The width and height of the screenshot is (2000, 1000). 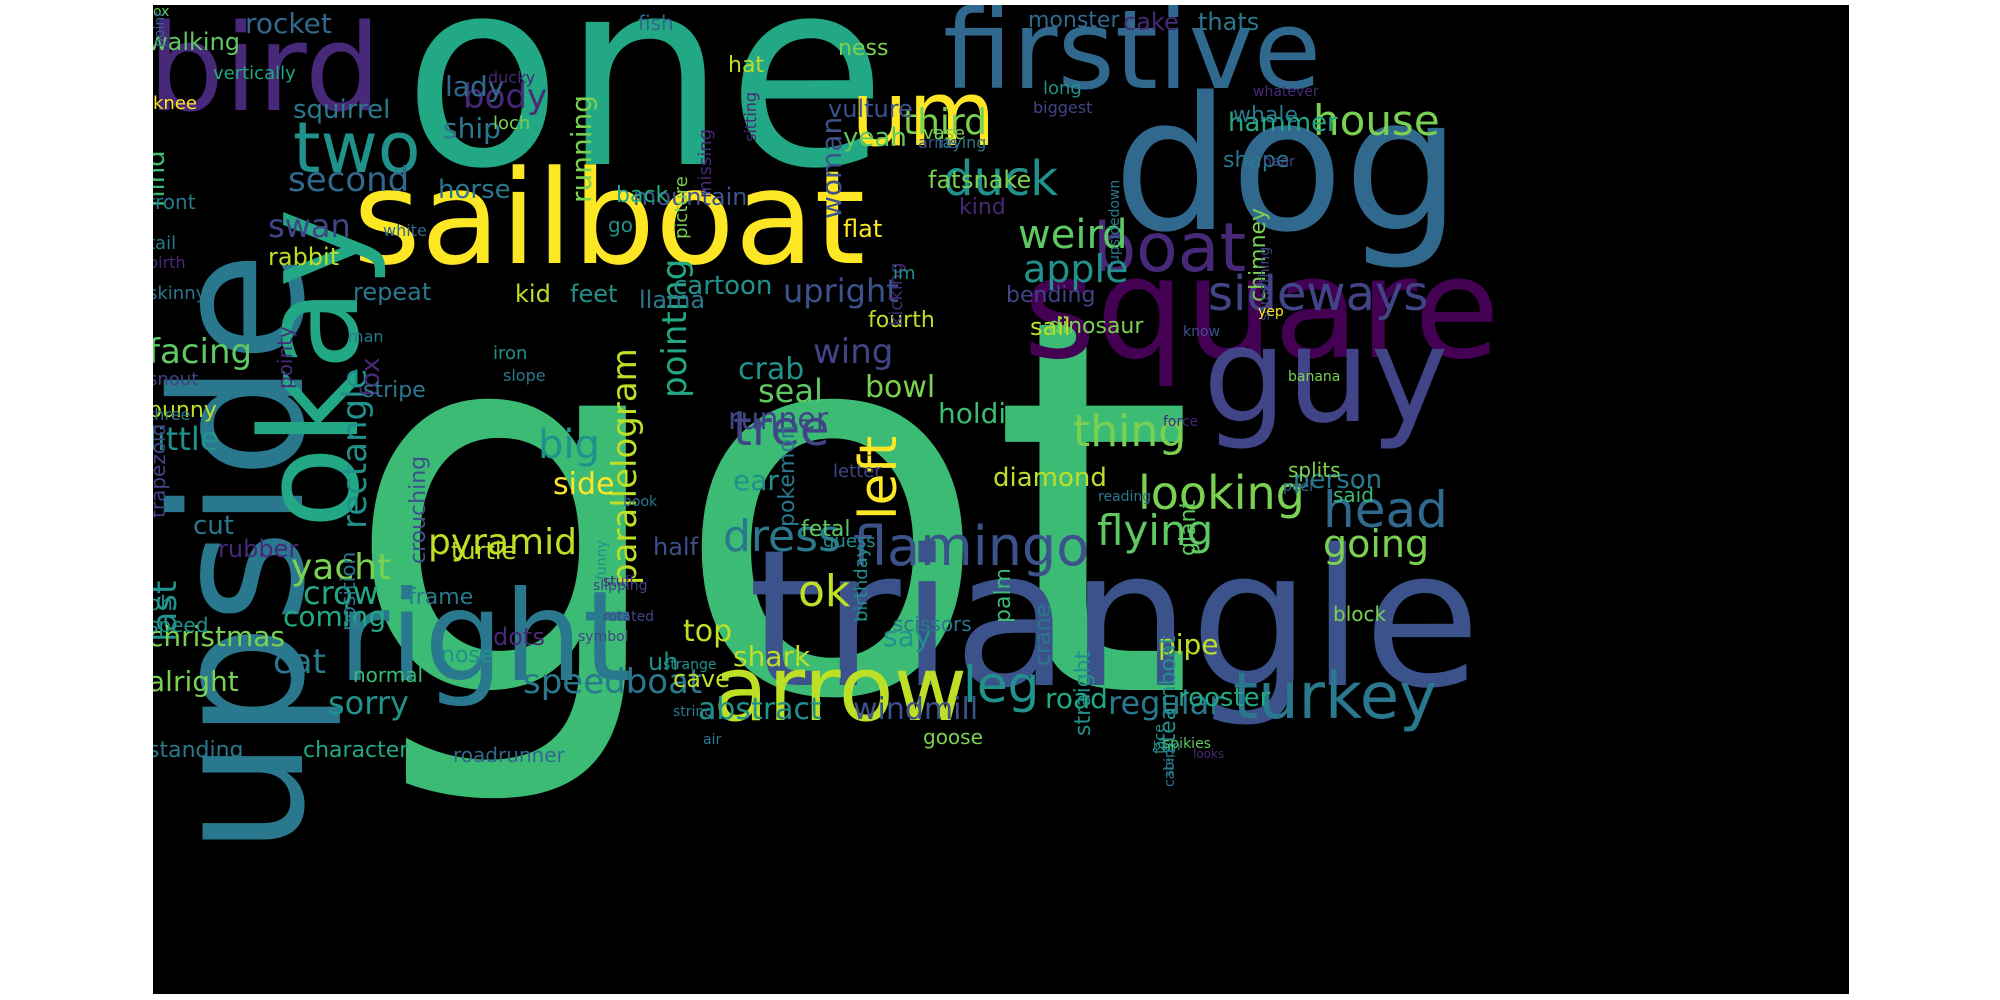 What do you see at coordinates (512, 123) in the screenshot?
I see `word-loch: loch` at bounding box center [512, 123].